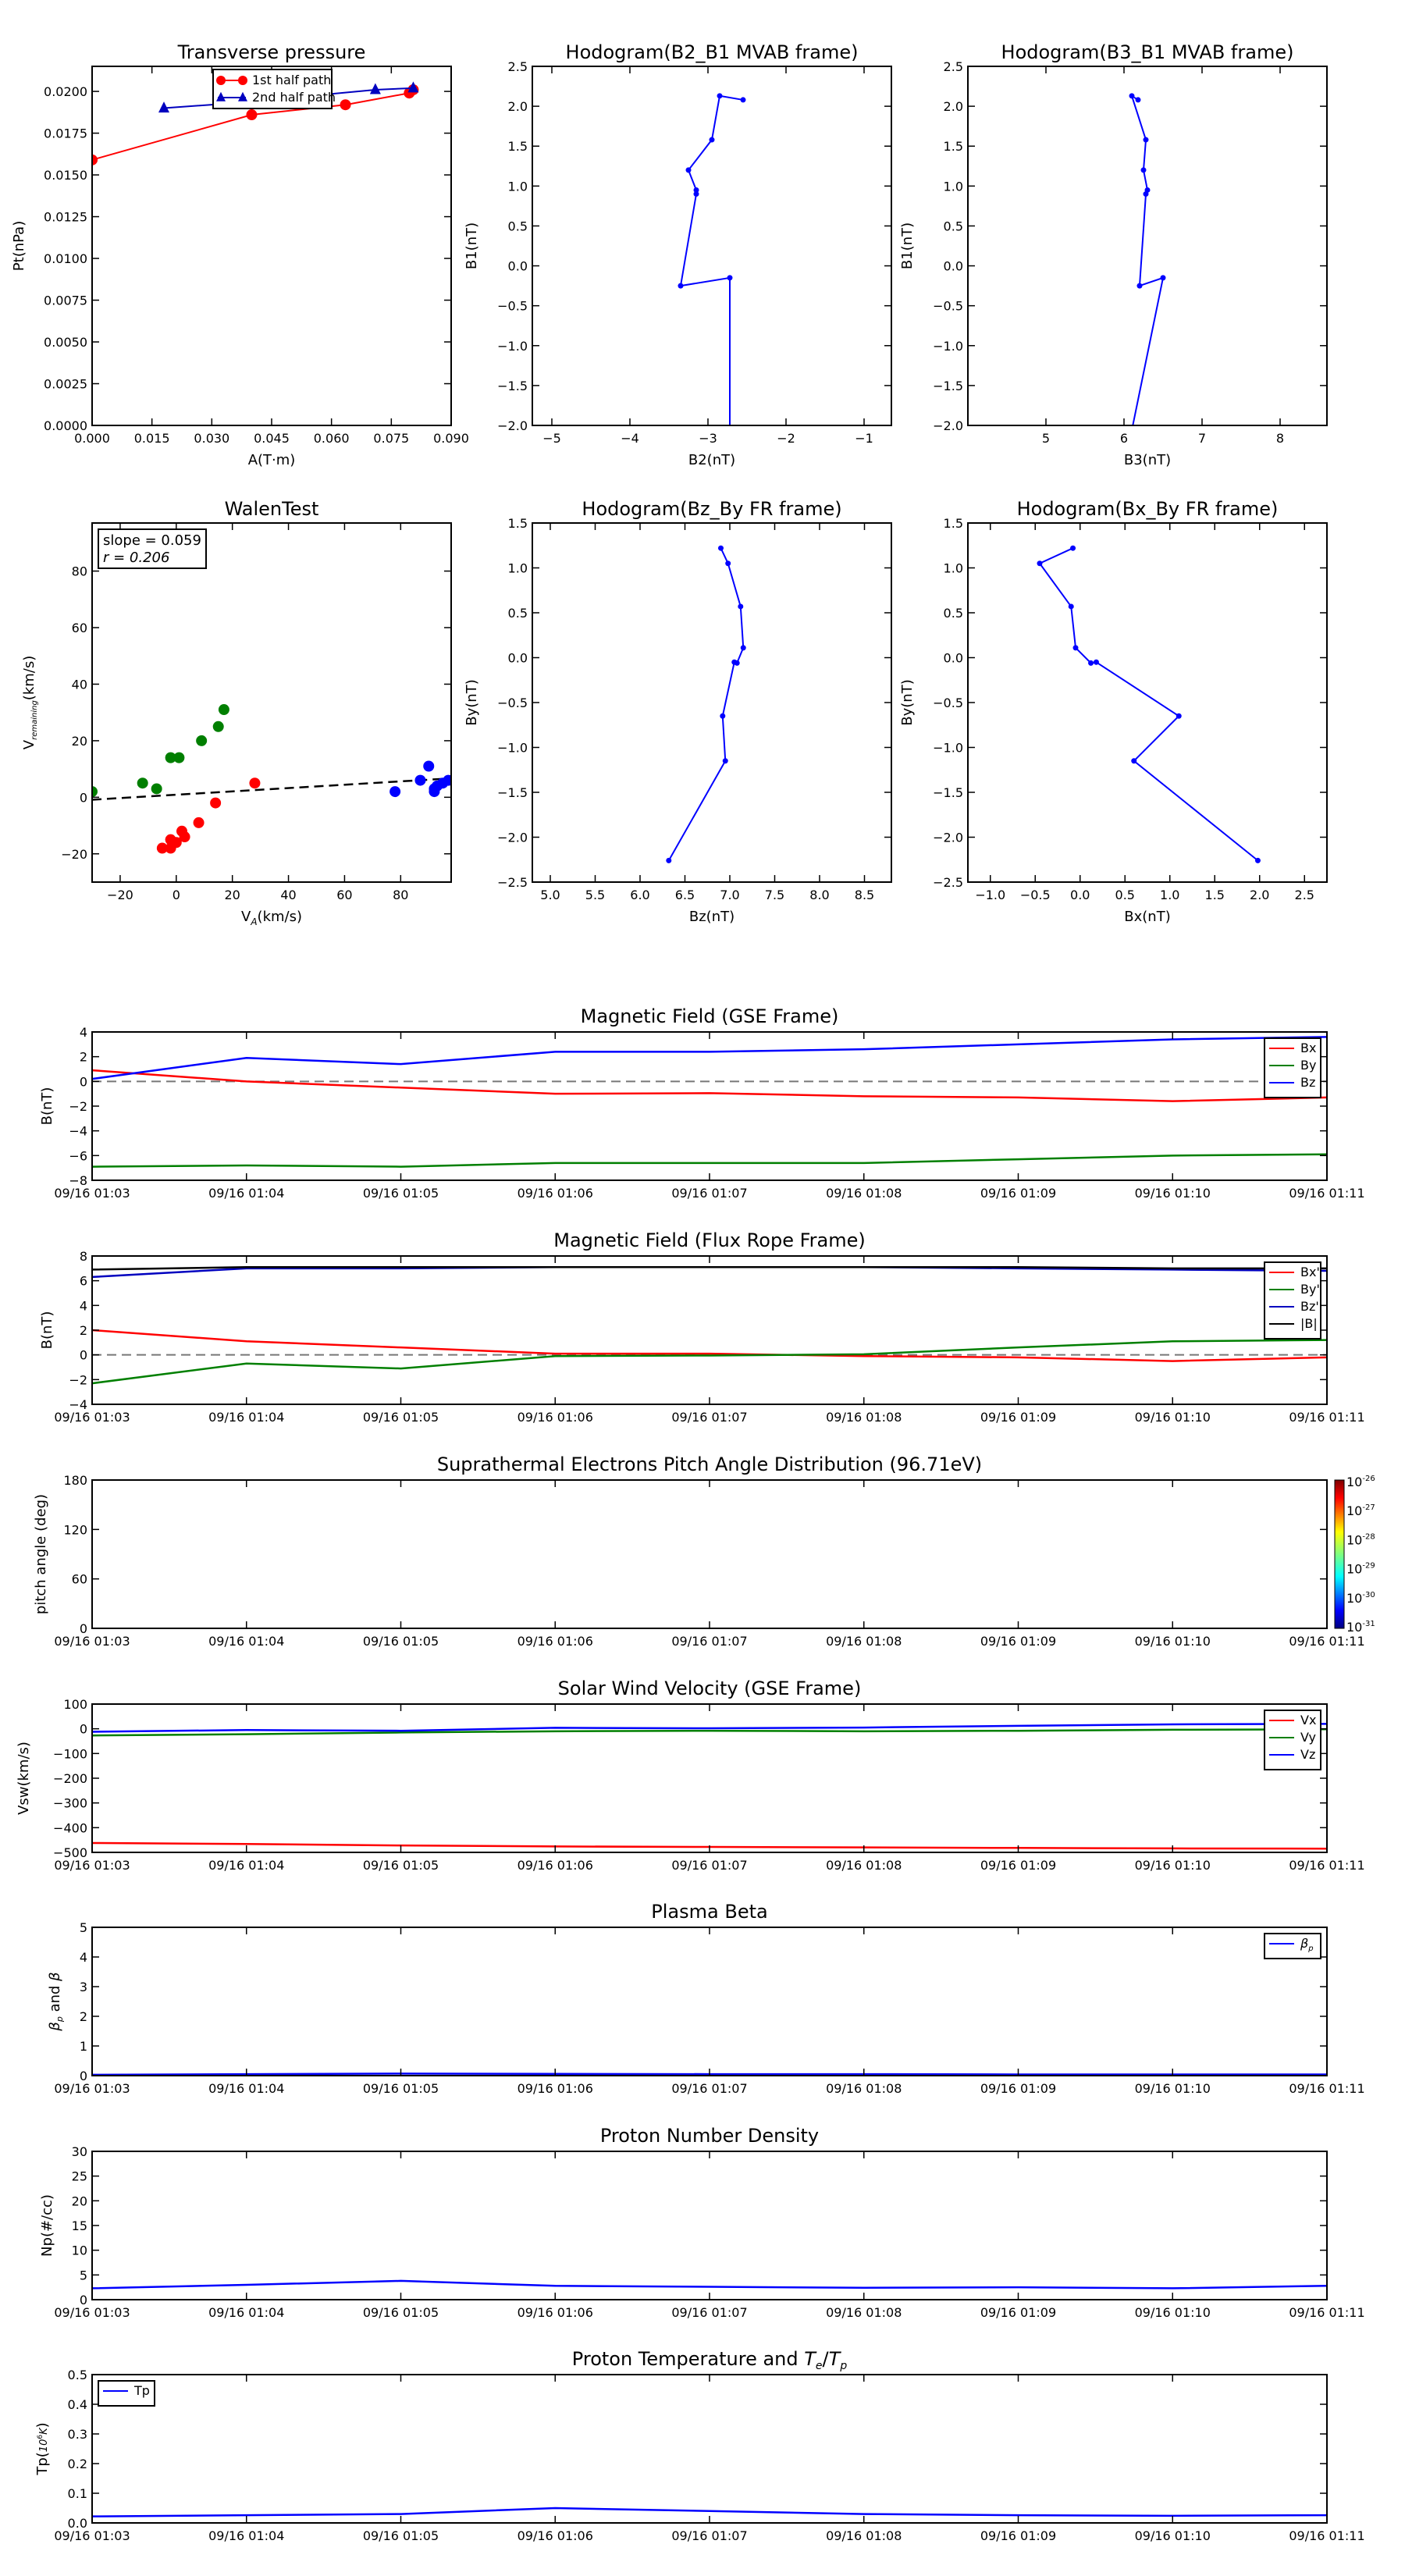  I want to click on y-tick-label: 3, so click(84, 1987).